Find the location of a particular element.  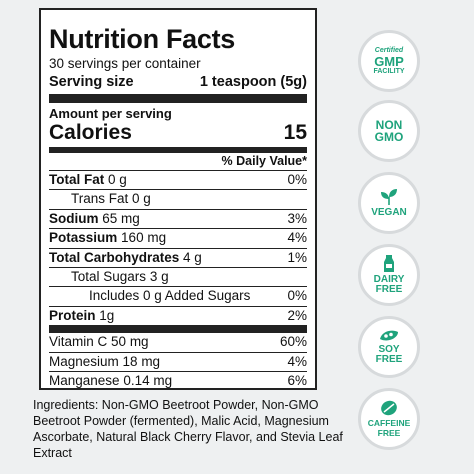

milk-bottle-icon is located at coordinates (389, 263).